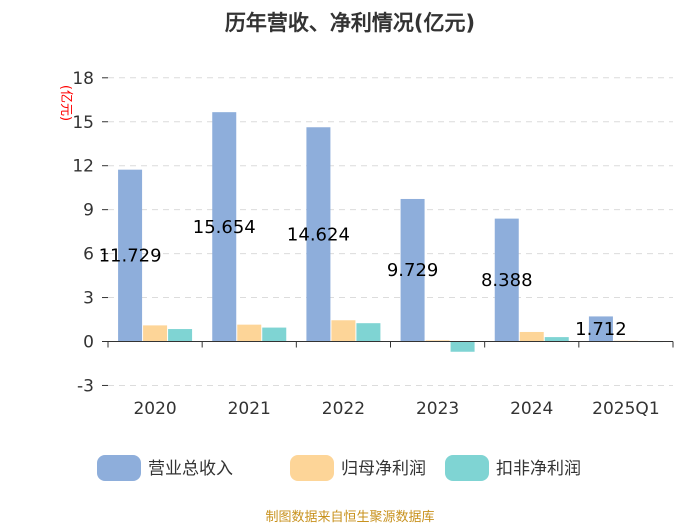  What do you see at coordinates (396, 409) in the screenshot?
I see `x-axis-labels: 2020 2021 2022 2023 2024 2025Q1` at bounding box center [396, 409].